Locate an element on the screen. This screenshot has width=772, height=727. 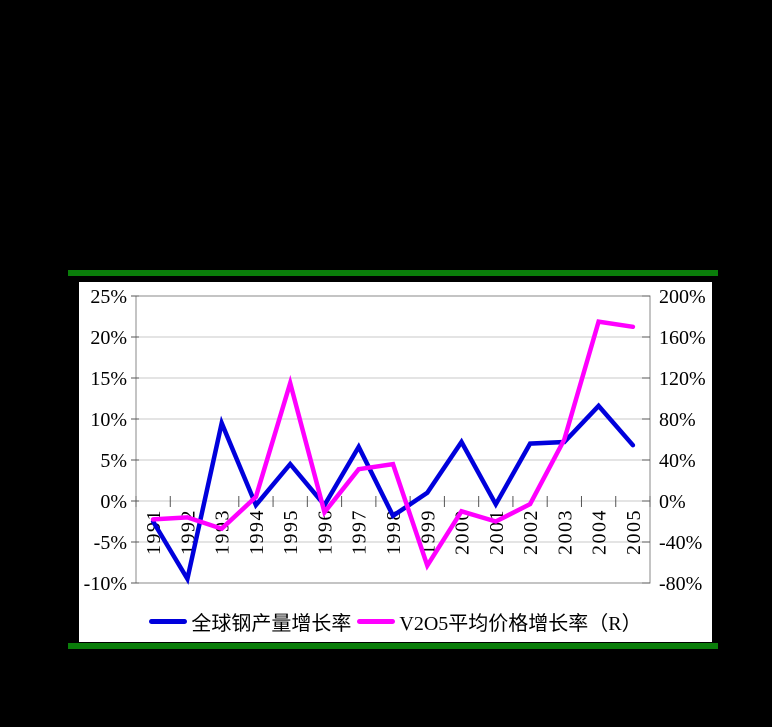
y-axis-left-label: 25% is located at coordinates (108, 297).